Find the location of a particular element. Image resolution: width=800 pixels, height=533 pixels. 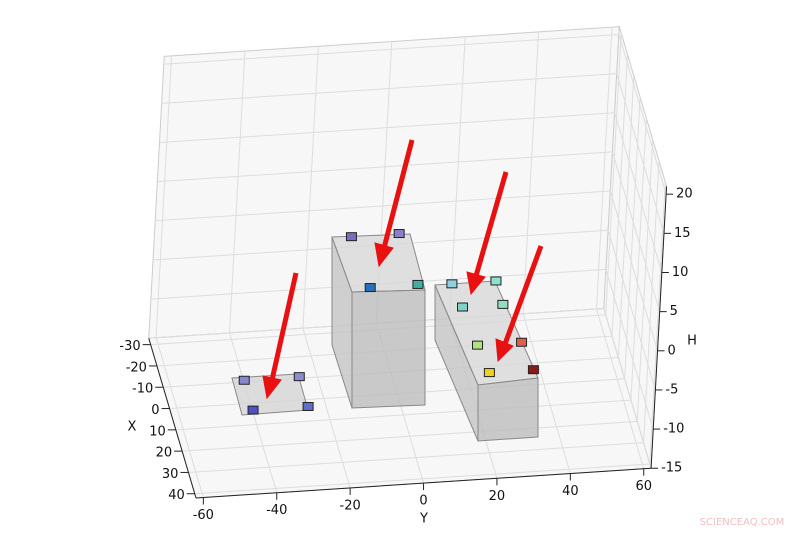

y-tick-label: -20 is located at coordinates (350, 505).